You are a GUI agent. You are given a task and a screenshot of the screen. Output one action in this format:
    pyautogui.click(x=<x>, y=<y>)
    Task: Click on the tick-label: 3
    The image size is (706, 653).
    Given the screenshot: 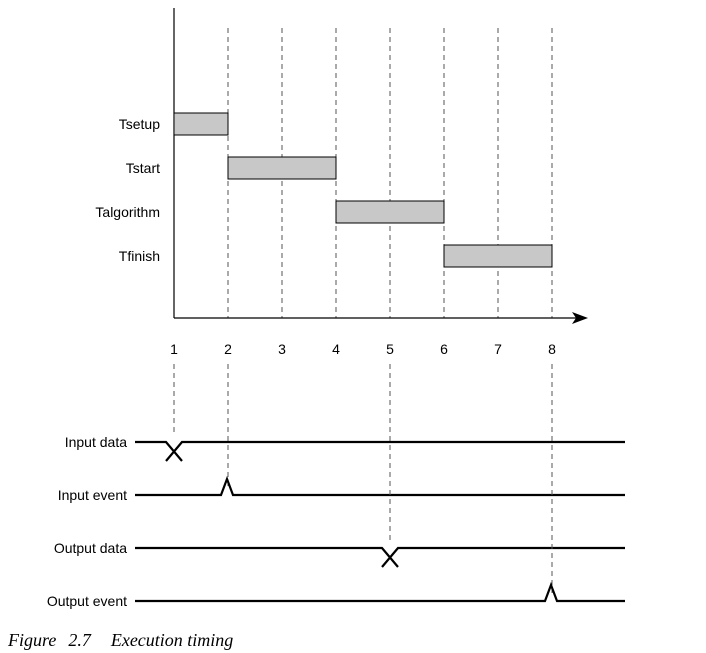 What is the action you would take?
    pyautogui.click(x=282, y=349)
    